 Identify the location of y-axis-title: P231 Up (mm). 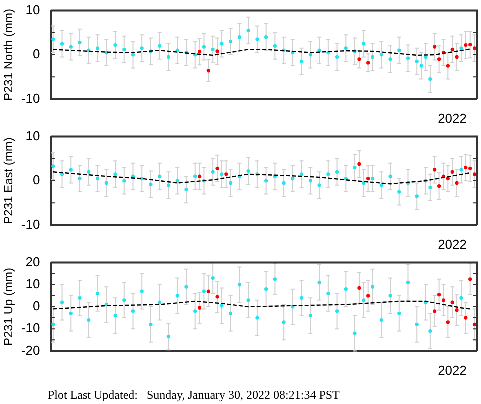
(9, 307).